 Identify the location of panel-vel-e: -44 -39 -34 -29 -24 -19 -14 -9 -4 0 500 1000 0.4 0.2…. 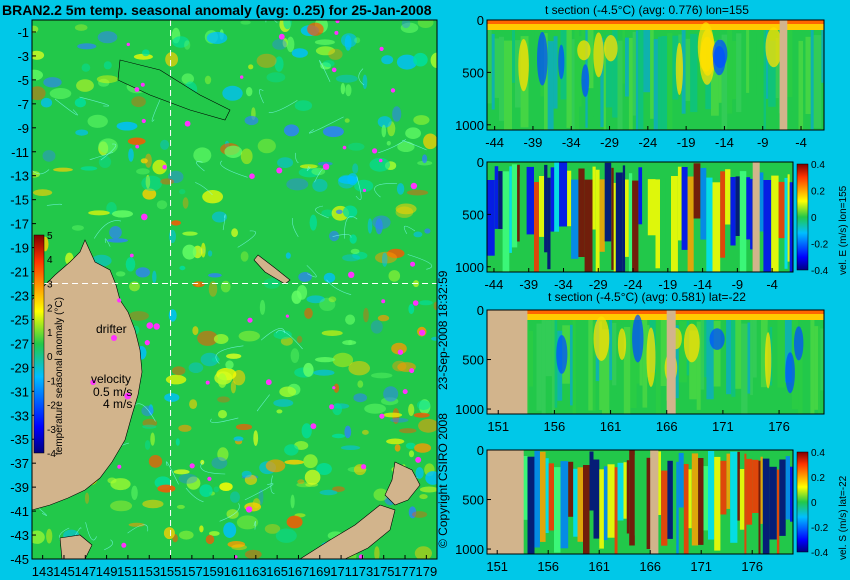
(652, 223).